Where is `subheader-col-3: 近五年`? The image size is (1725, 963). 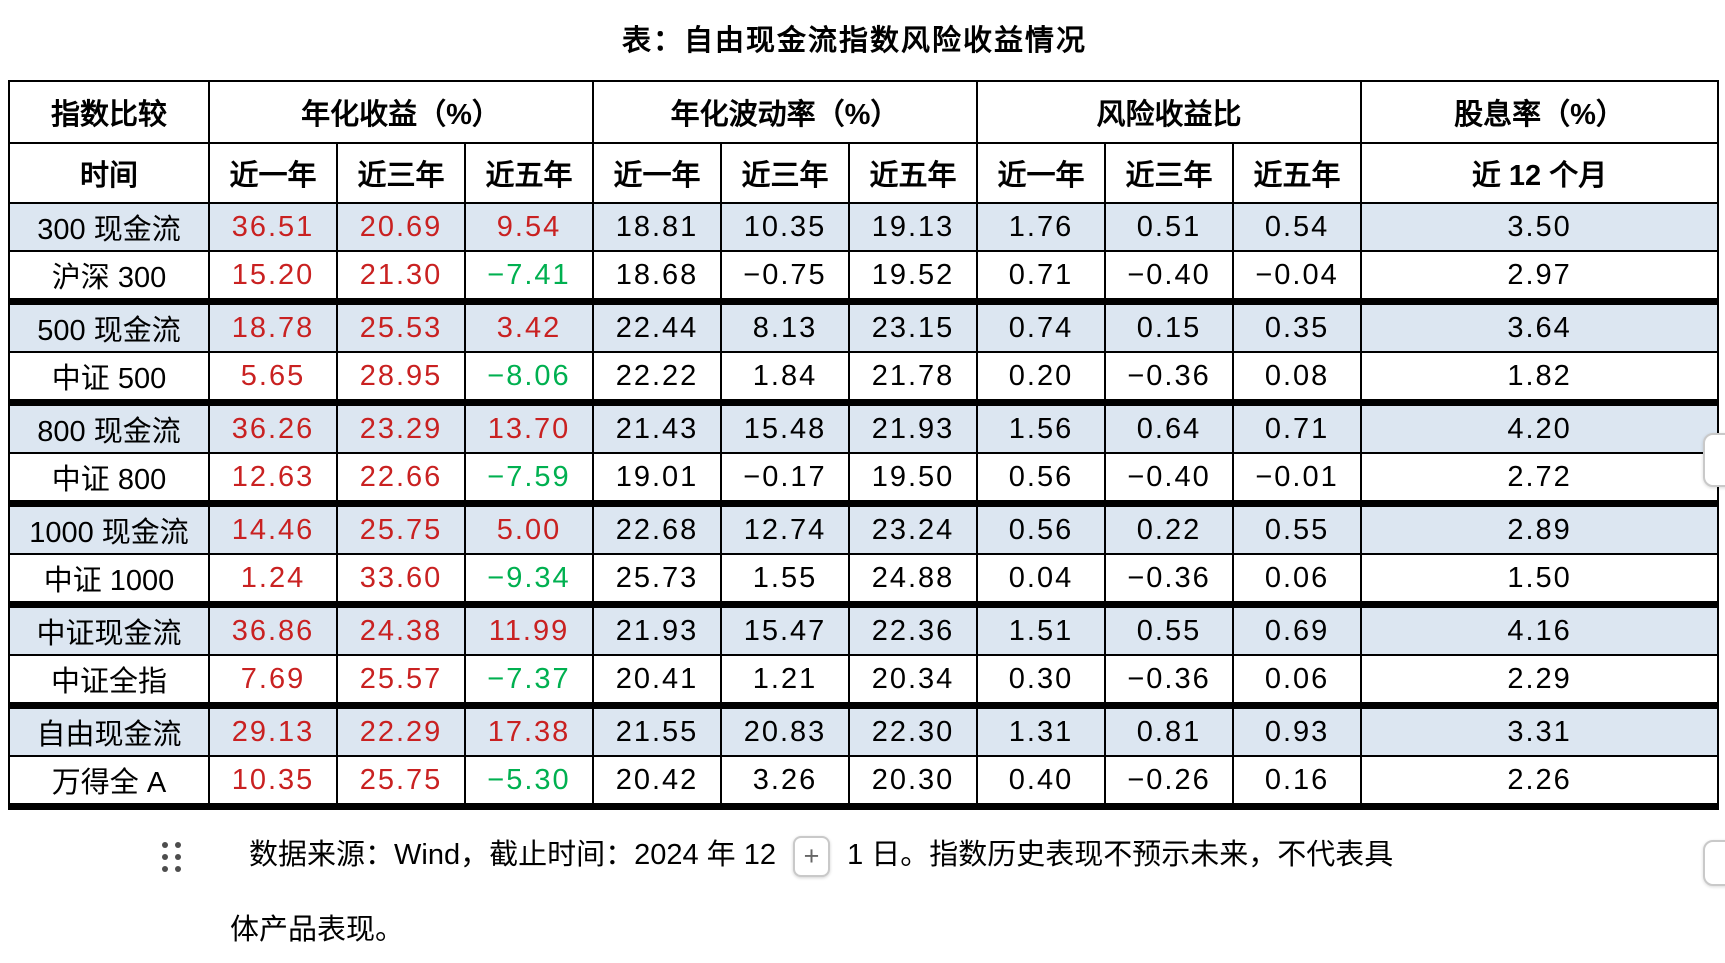 subheader-col-3: 近五年 is located at coordinates (529, 173).